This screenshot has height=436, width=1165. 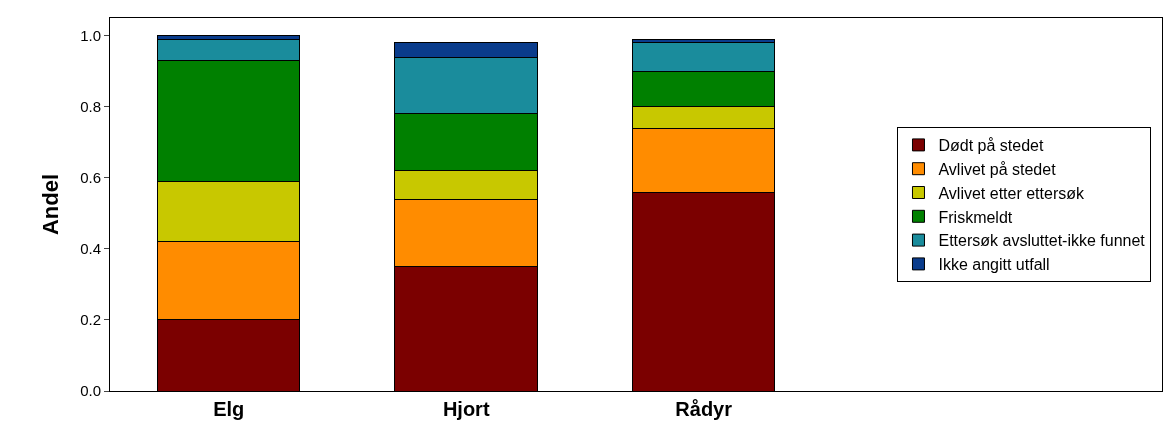 I want to click on x-tick-label: Elg, so click(x=229, y=409).